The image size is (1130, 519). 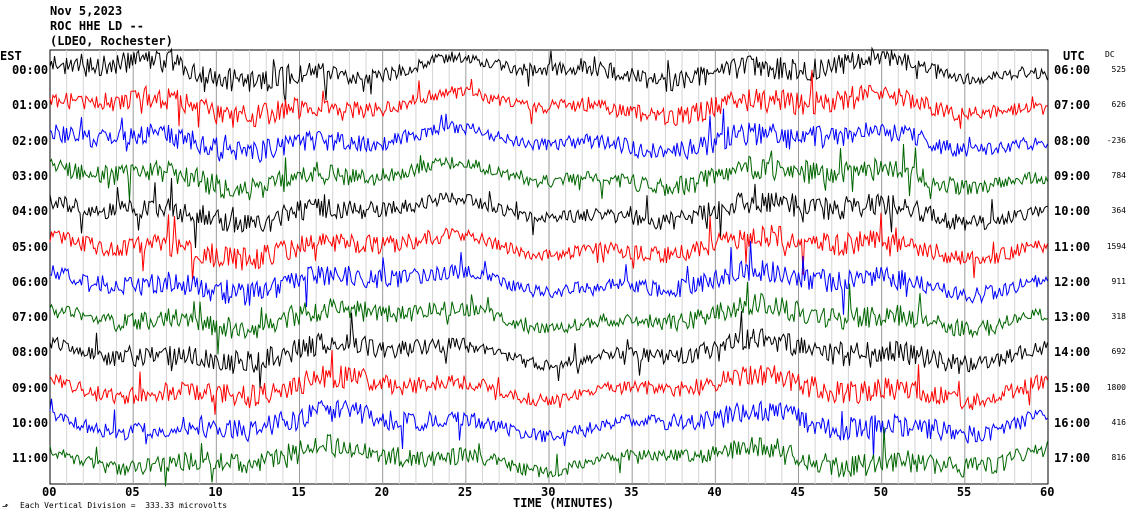 I want to click on dc-value: 626, so click(x=1118, y=105).